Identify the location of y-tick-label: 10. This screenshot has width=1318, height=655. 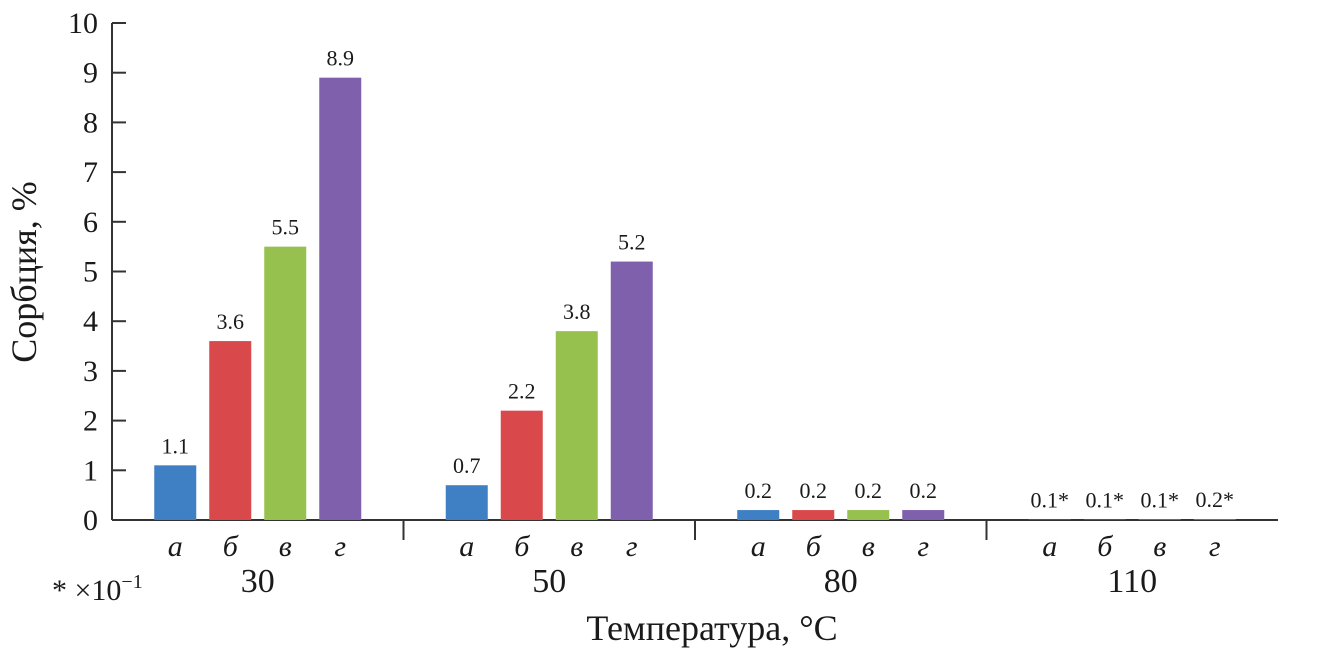
(83, 23).